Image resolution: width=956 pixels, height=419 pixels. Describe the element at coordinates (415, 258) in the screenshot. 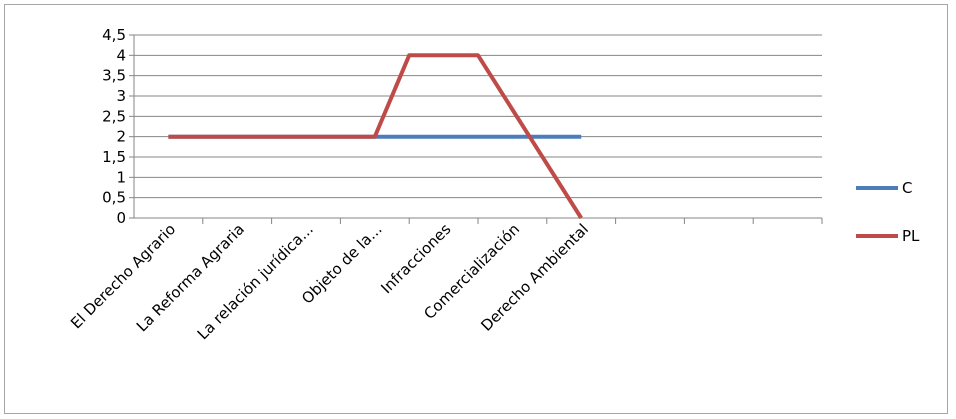

I see `x-tick-label: Infracciones` at that location.